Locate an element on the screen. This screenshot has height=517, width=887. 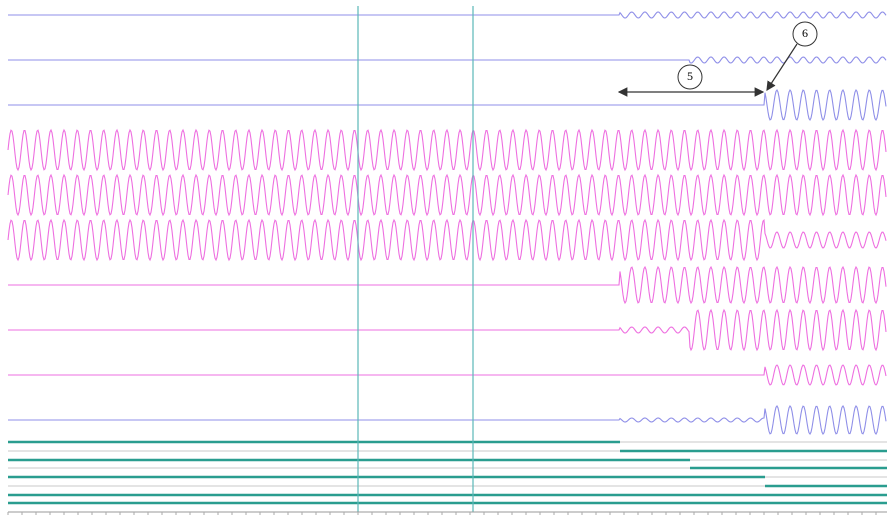
annotation-label: 5 is located at coordinates (690, 76).